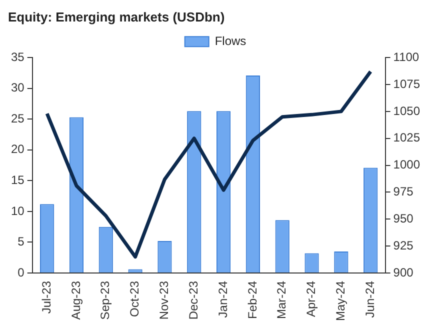 The image size is (435, 332). What do you see at coordinates (281, 299) in the screenshot?
I see `x-tick-label: Mar-24` at bounding box center [281, 299].